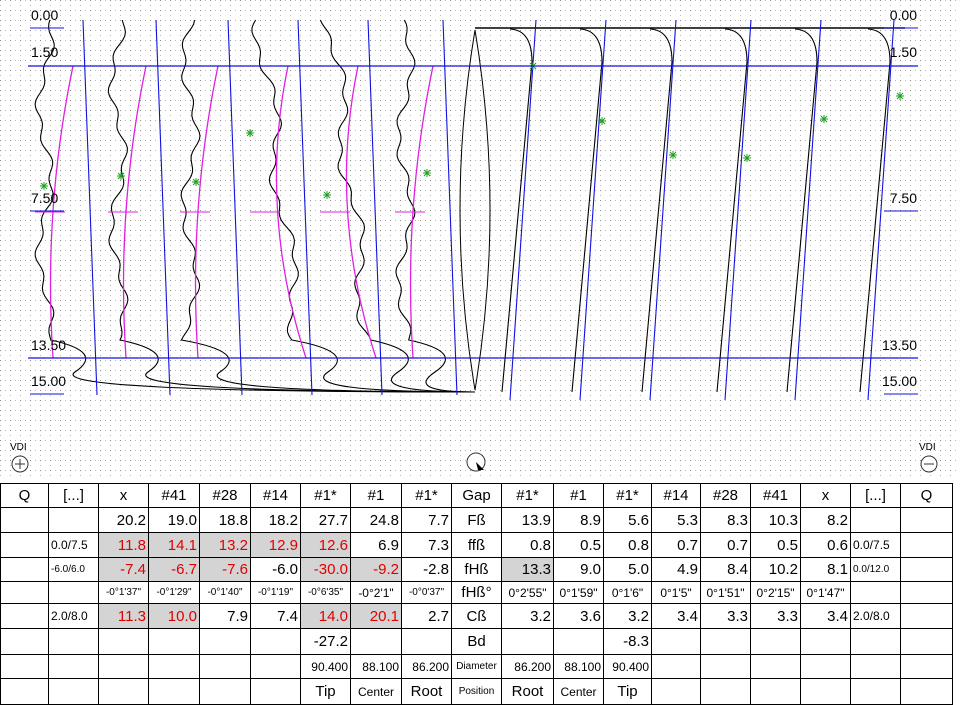 The height and width of the screenshot is (705, 960). Describe the element at coordinates (627, 569) in the screenshot. I see `table-cell: 5.0` at that location.